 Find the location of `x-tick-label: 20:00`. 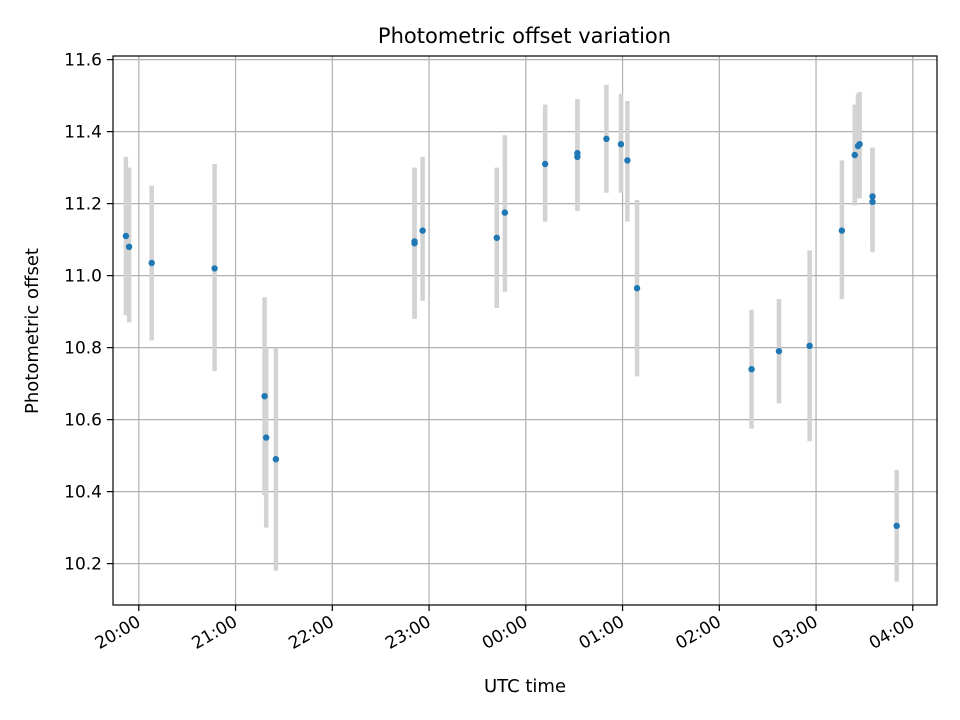

x-tick-label: 20:00 is located at coordinates (118, 633).